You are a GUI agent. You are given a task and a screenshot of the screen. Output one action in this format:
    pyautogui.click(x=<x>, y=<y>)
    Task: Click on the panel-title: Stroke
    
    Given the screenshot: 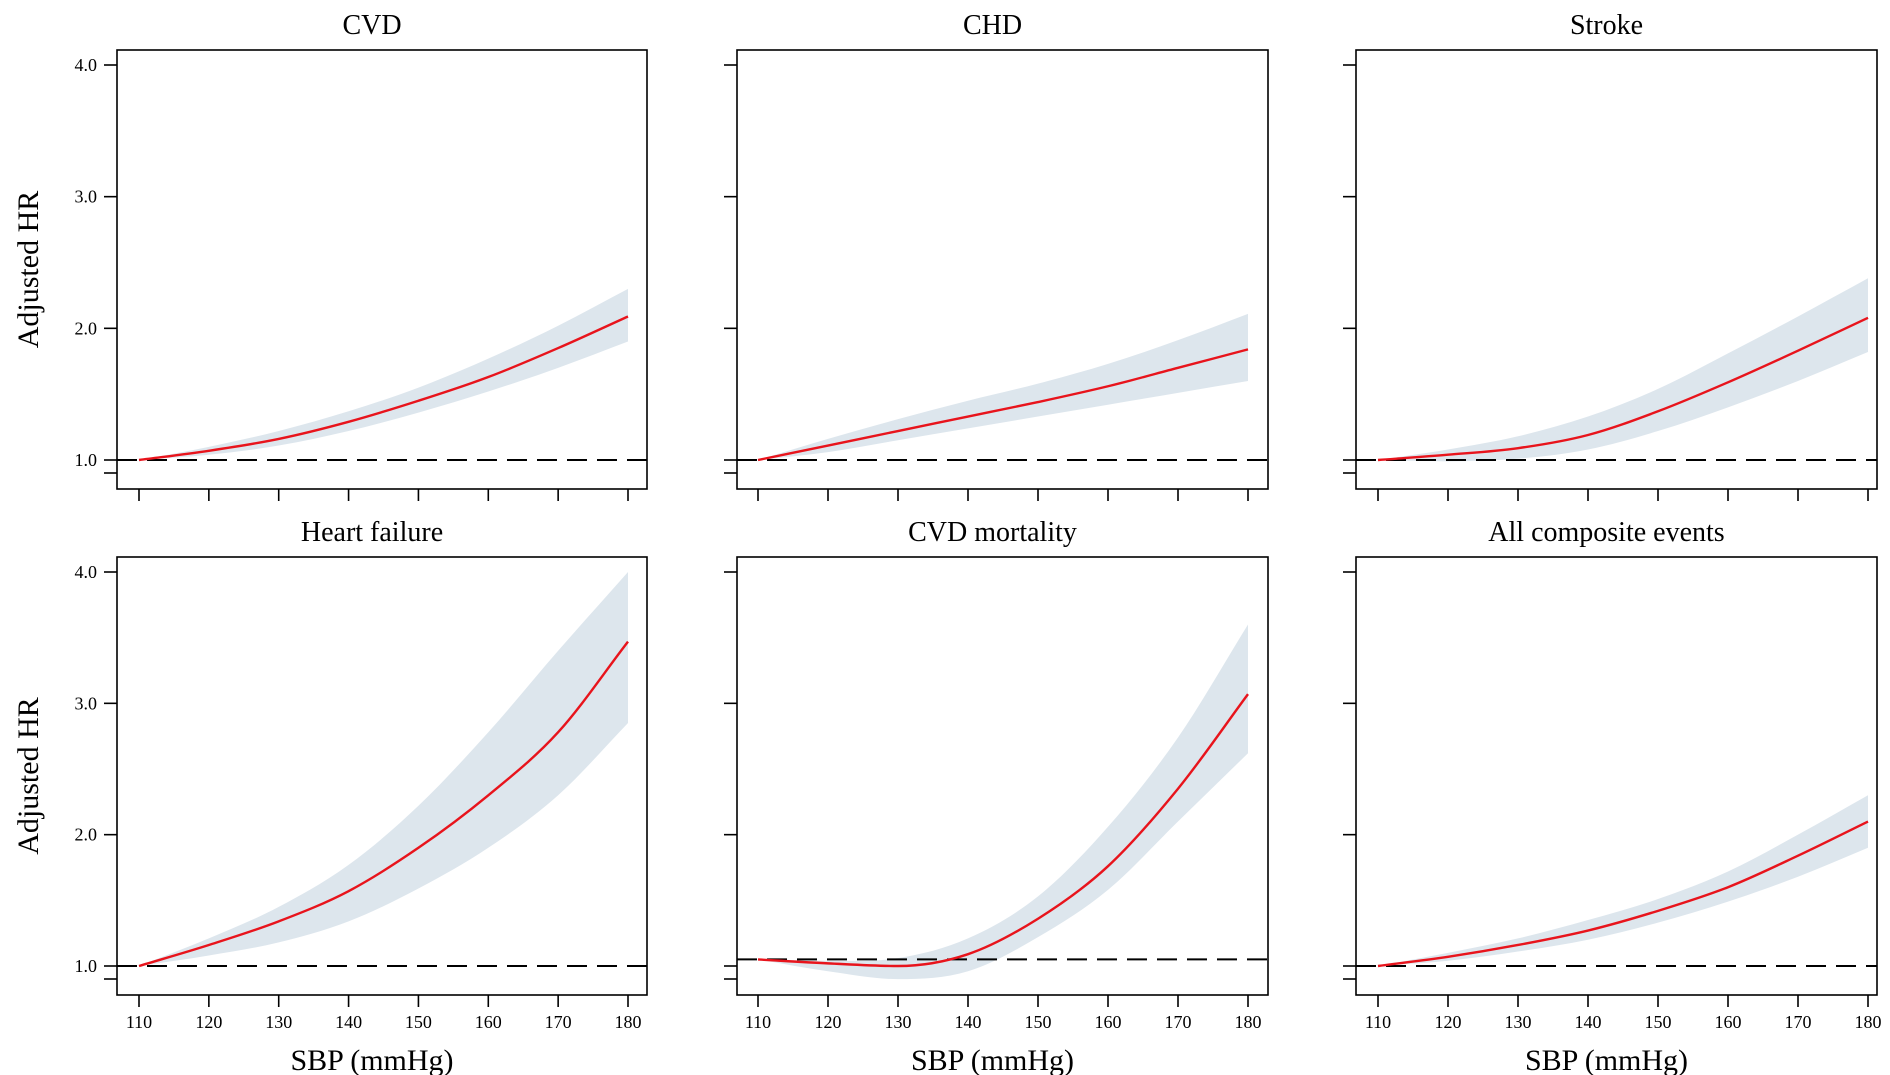 What is the action you would take?
    pyautogui.click(x=1606, y=25)
    